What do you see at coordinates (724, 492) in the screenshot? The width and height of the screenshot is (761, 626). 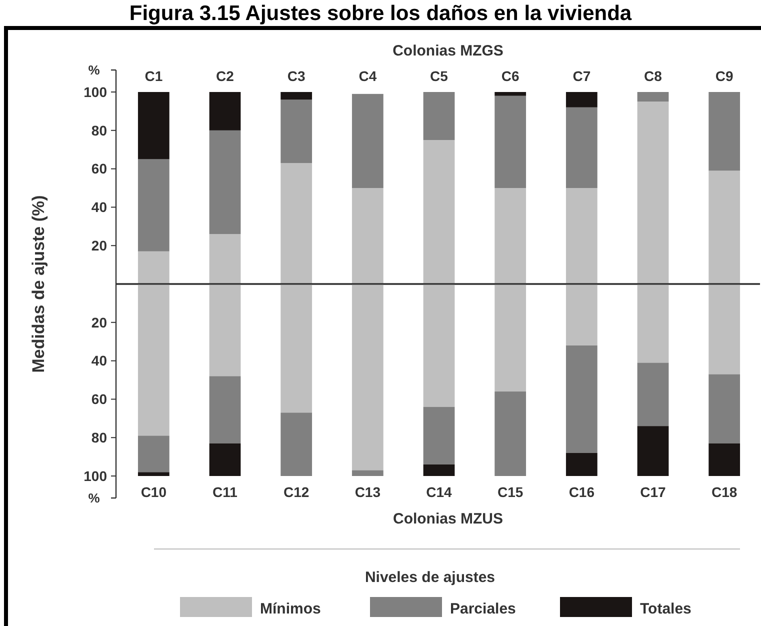 I see `x-tick-label: C18` at bounding box center [724, 492].